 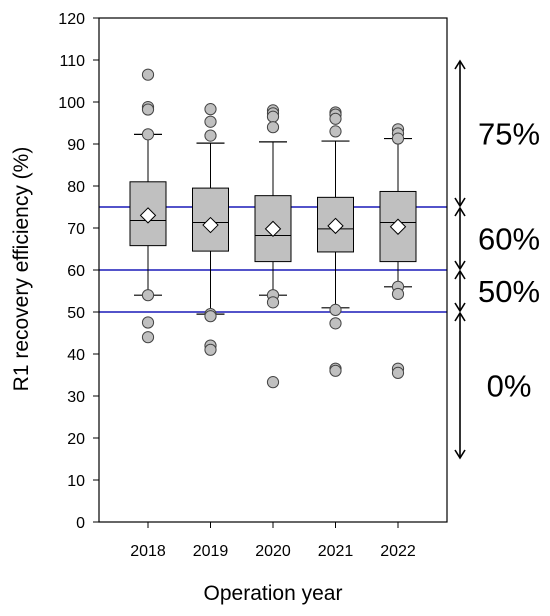 I want to click on x-axis: 2018 2019 2020 2021 2022, so click(x=273, y=541).